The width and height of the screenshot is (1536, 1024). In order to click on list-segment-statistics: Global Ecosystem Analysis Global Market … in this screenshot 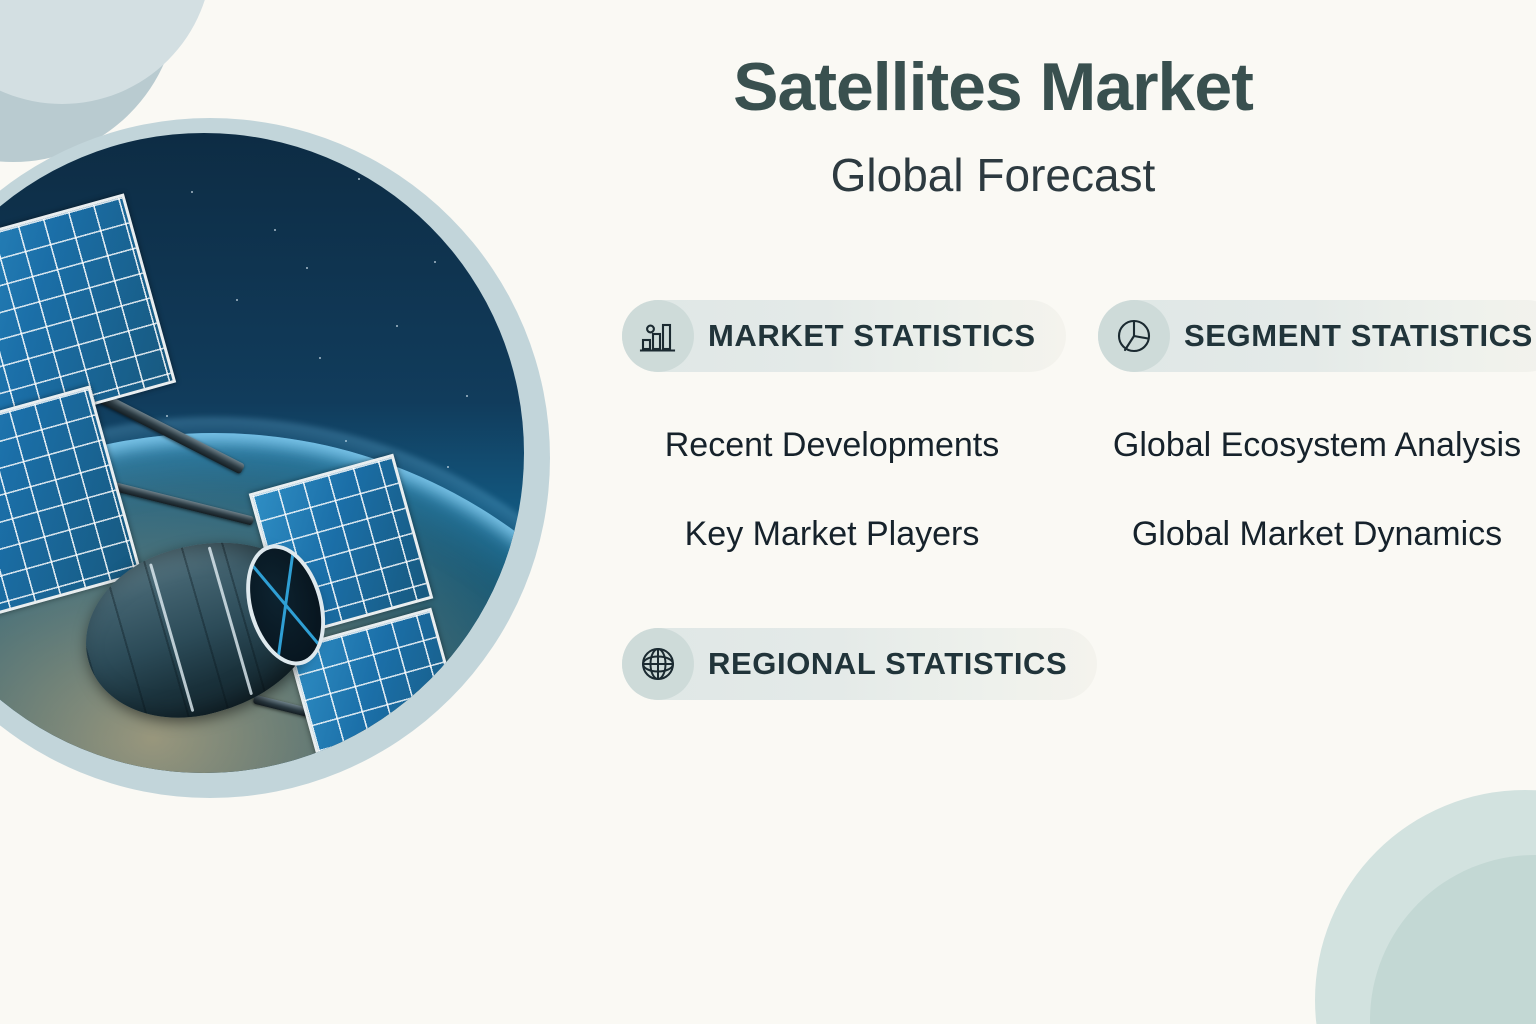, I will do `click(1317, 490)`.